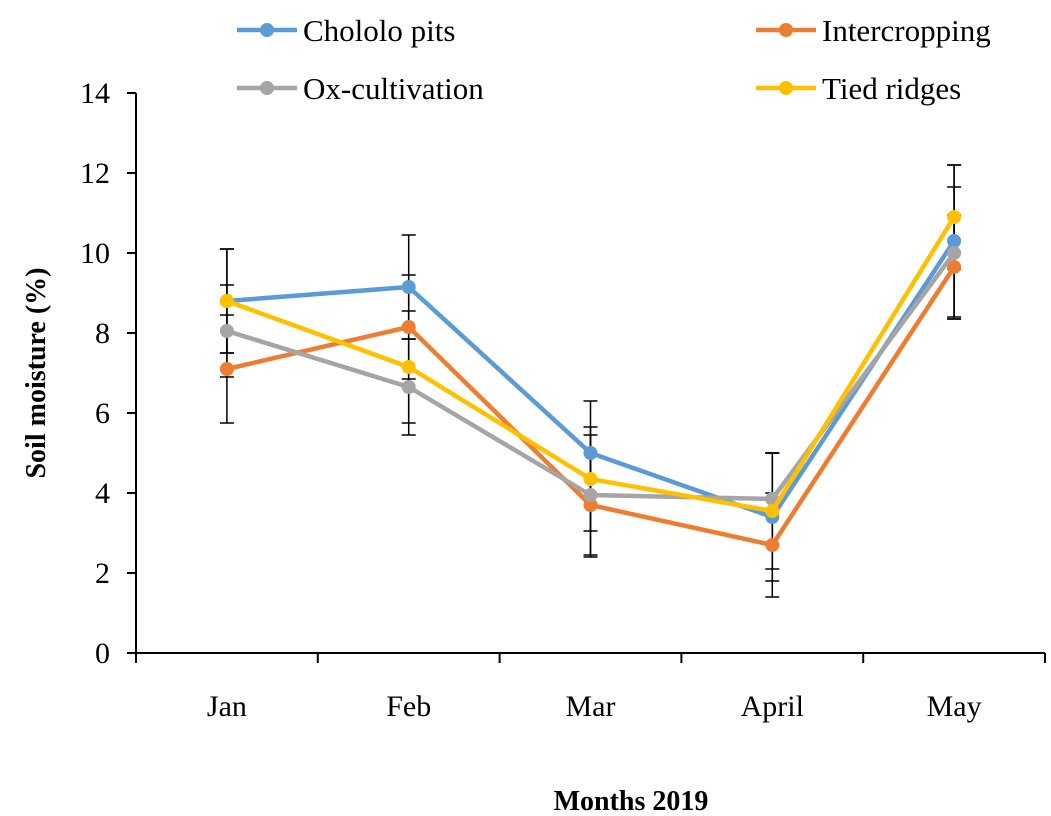  What do you see at coordinates (631, 801) in the screenshot?
I see `x-axis-title: Months 2019` at bounding box center [631, 801].